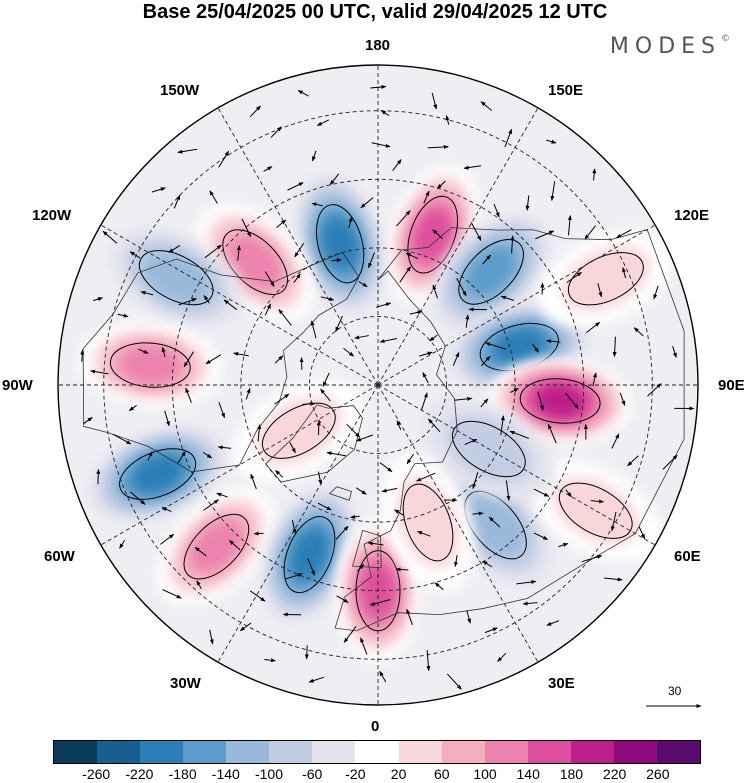 Image resolution: width=750 pixels, height=783 pixels. Describe the element at coordinates (442, 774) in the screenshot. I see `colorbar-tick-label: 60` at that location.